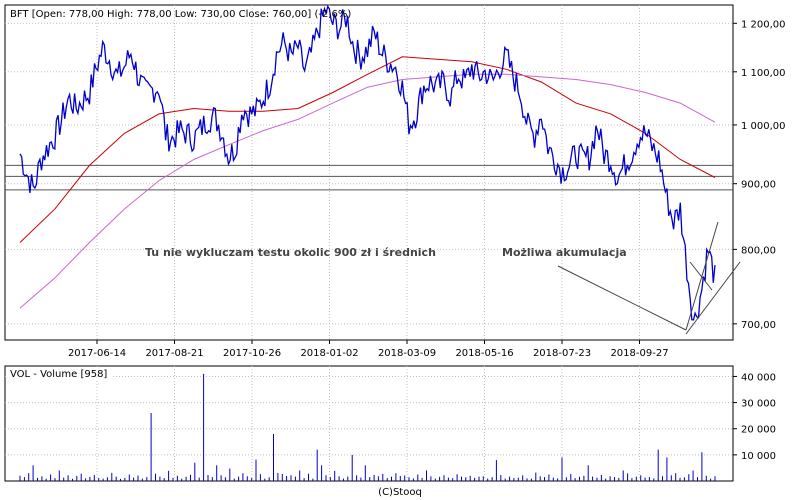  I want to click on annotation-accumulation: Możliwa akumulacja, so click(564, 252).